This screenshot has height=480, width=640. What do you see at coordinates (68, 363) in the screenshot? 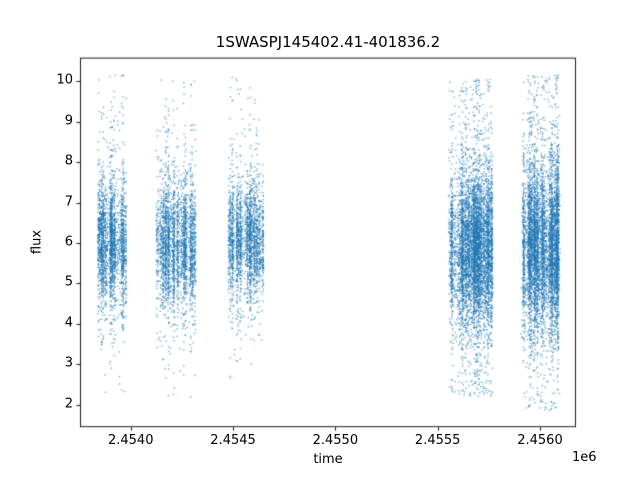
I see `y-tick-label: 3` at bounding box center [68, 363].